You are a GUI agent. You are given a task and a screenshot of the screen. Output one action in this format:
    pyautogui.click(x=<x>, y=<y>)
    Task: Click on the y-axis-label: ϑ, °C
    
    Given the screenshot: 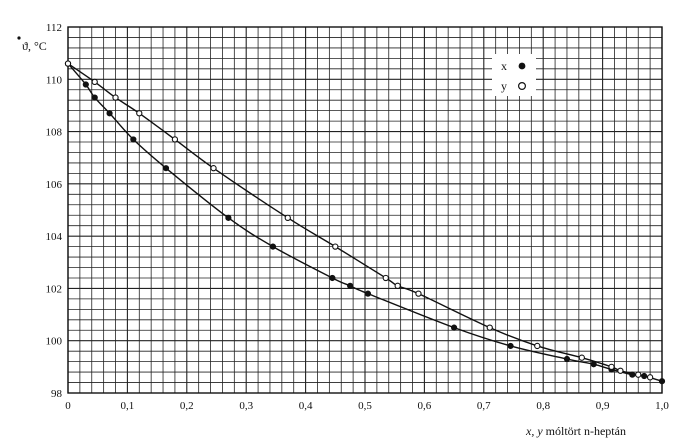 What is the action you would take?
    pyautogui.click(x=34, y=46)
    